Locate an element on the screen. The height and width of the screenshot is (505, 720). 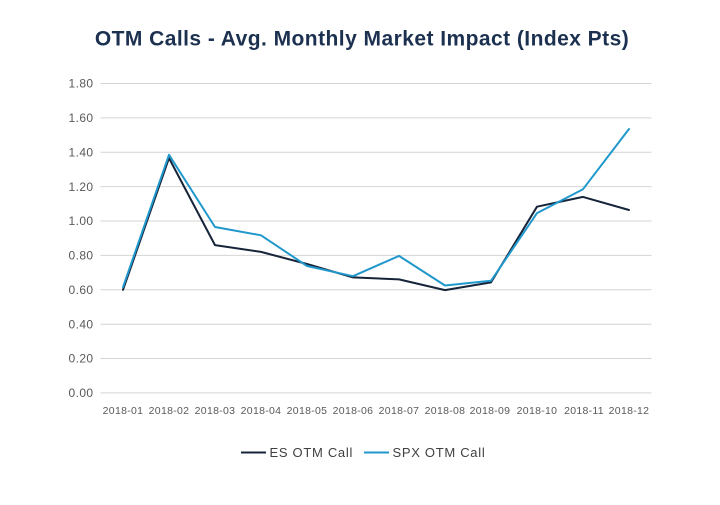
svg-text: 2018-07 is located at coordinates (399, 411).